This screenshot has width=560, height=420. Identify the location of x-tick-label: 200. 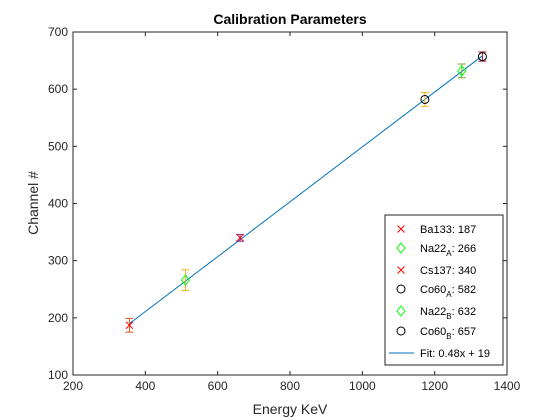
(73, 386).